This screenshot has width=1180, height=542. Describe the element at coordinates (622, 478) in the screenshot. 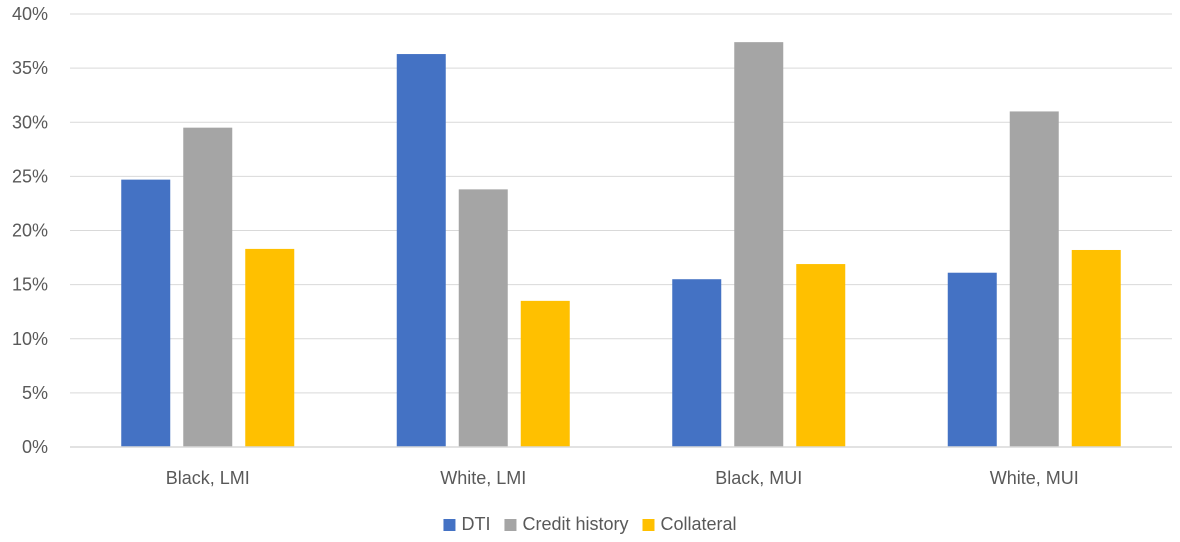

I see `x-axis-categories: Black, LMI White, LMI Black, MUI White, MUI` at that location.